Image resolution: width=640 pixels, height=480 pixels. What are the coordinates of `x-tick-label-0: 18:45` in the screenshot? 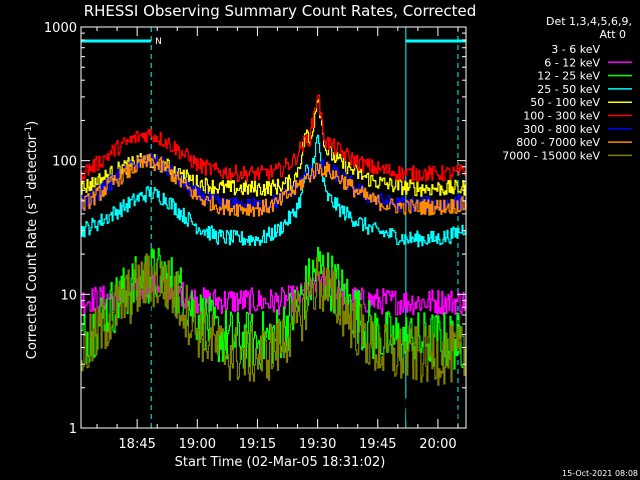 It's located at (136, 444).